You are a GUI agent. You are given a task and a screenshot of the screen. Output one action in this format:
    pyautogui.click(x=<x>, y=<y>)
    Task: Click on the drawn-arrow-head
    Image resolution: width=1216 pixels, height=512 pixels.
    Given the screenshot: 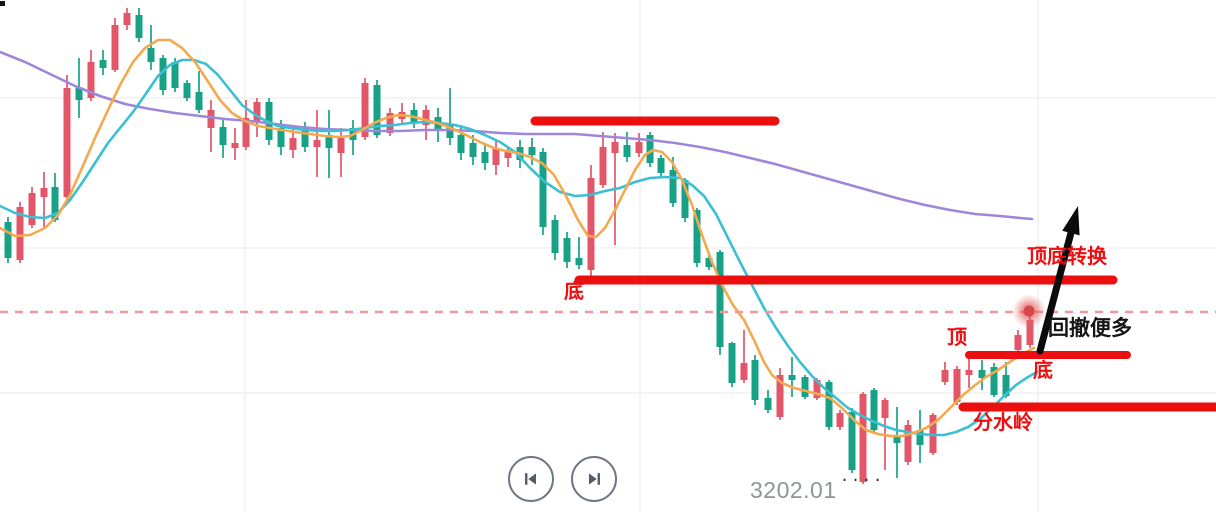 What is the action you would take?
    pyautogui.click(x=1071, y=221)
    